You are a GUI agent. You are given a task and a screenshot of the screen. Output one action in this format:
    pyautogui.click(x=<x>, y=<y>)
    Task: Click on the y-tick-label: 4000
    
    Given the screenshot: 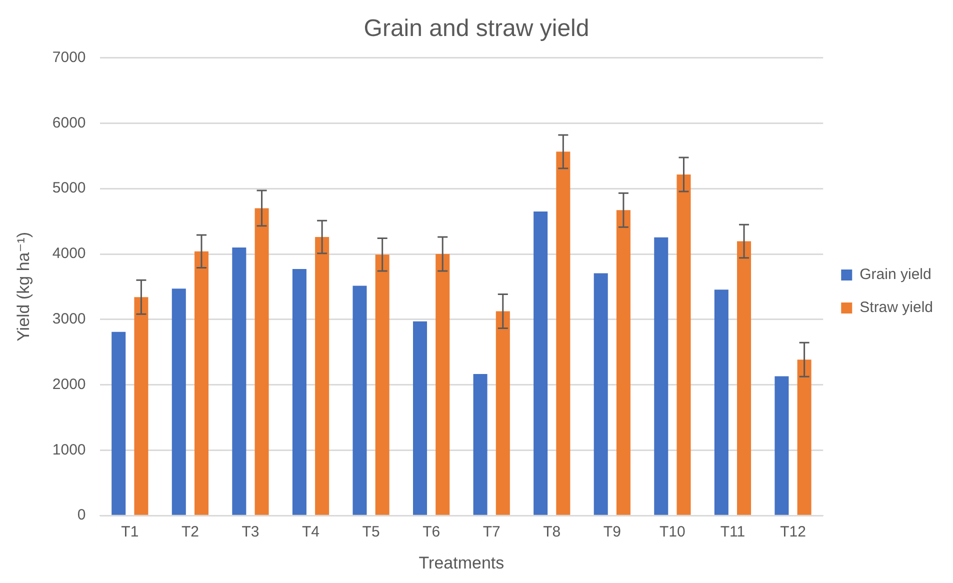 What is the action you would take?
    pyautogui.click(x=69, y=253)
    